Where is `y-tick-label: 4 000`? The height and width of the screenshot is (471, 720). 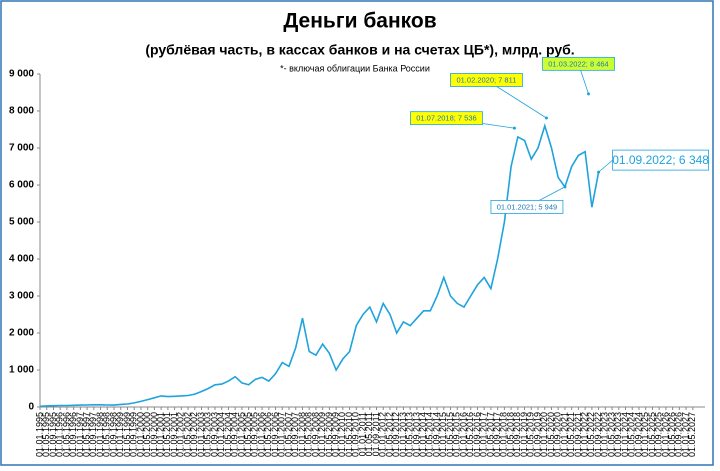 y-tick-label: 4 000 is located at coordinates (21, 259).